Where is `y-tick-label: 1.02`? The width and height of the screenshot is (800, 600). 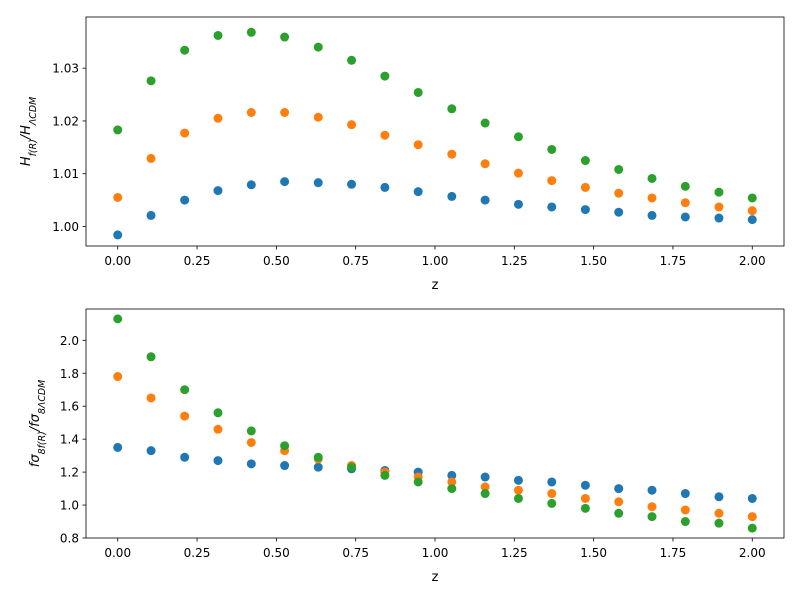 y-tick-label: 1.02 is located at coordinates (65, 121).